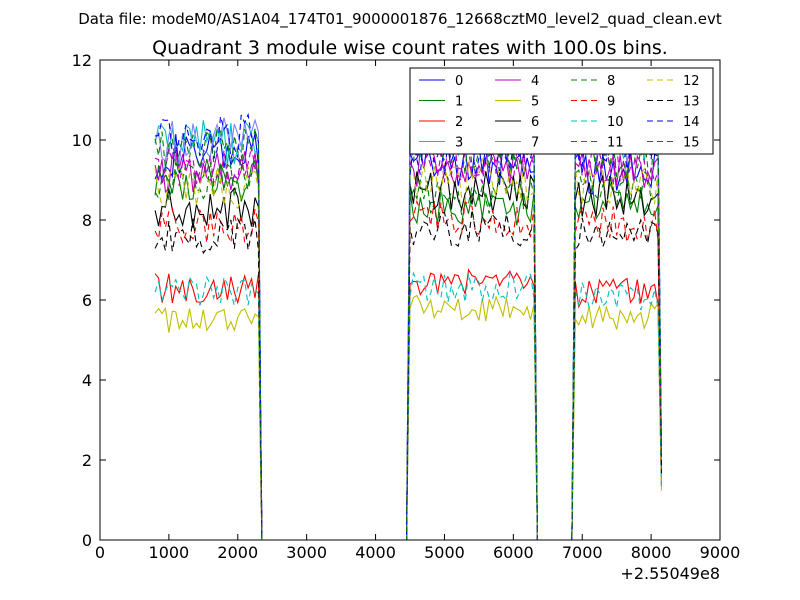  What do you see at coordinates (87, 540) in the screenshot?
I see `y-tick-label: 0` at bounding box center [87, 540].